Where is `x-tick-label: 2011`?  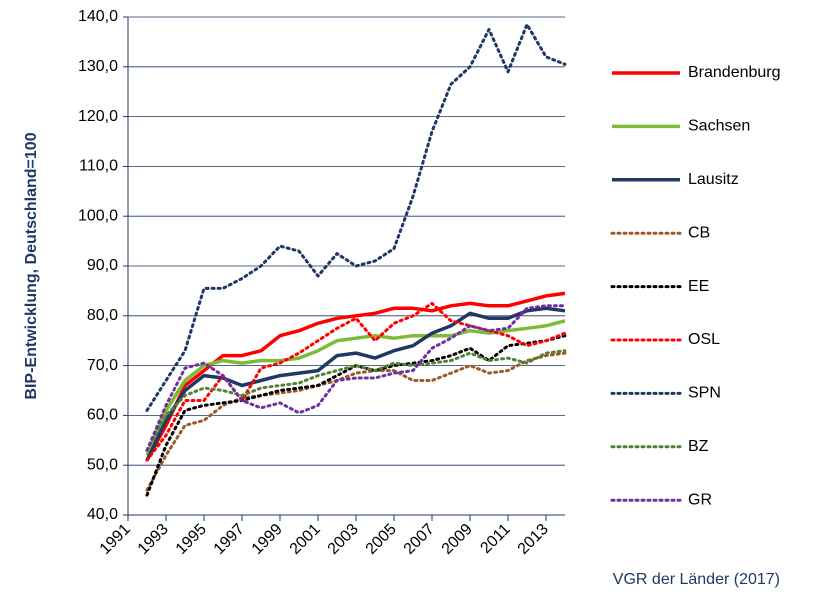 x-tick-label: 2011 is located at coordinates (495, 539).